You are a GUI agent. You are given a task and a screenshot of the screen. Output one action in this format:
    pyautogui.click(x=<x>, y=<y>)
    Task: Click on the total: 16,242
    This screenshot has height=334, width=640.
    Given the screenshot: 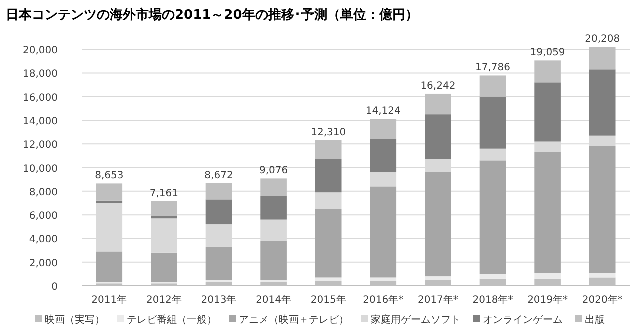 What is the action you would take?
    pyautogui.click(x=438, y=86)
    